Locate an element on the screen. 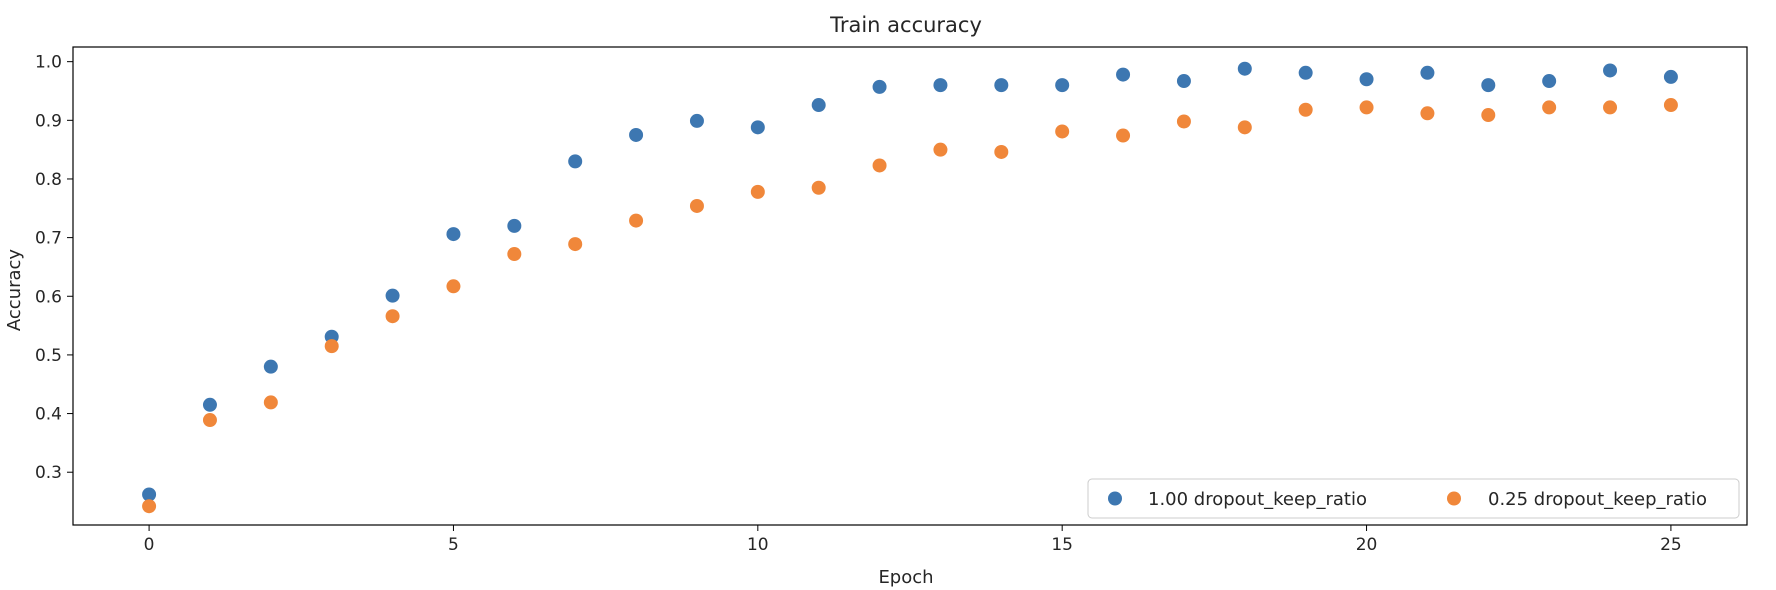  y-tick-label: 1.0 is located at coordinates (48, 63).